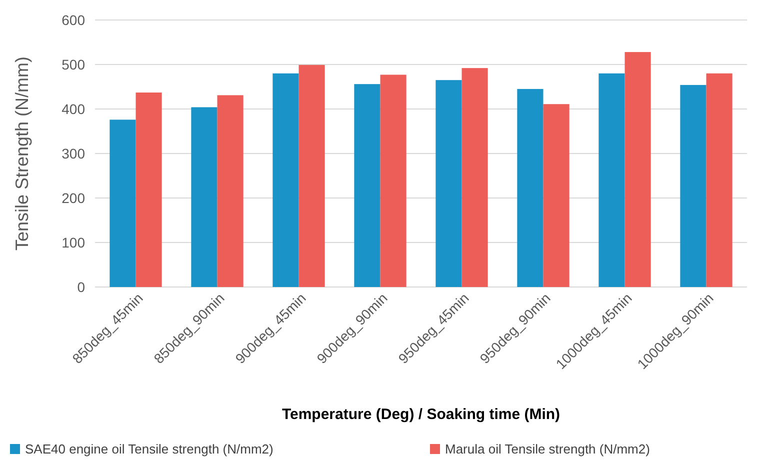 This screenshot has height=467, width=772. Describe the element at coordinates (74, 108) in the screenshot. I see `y-tick-label: 400` at that location.